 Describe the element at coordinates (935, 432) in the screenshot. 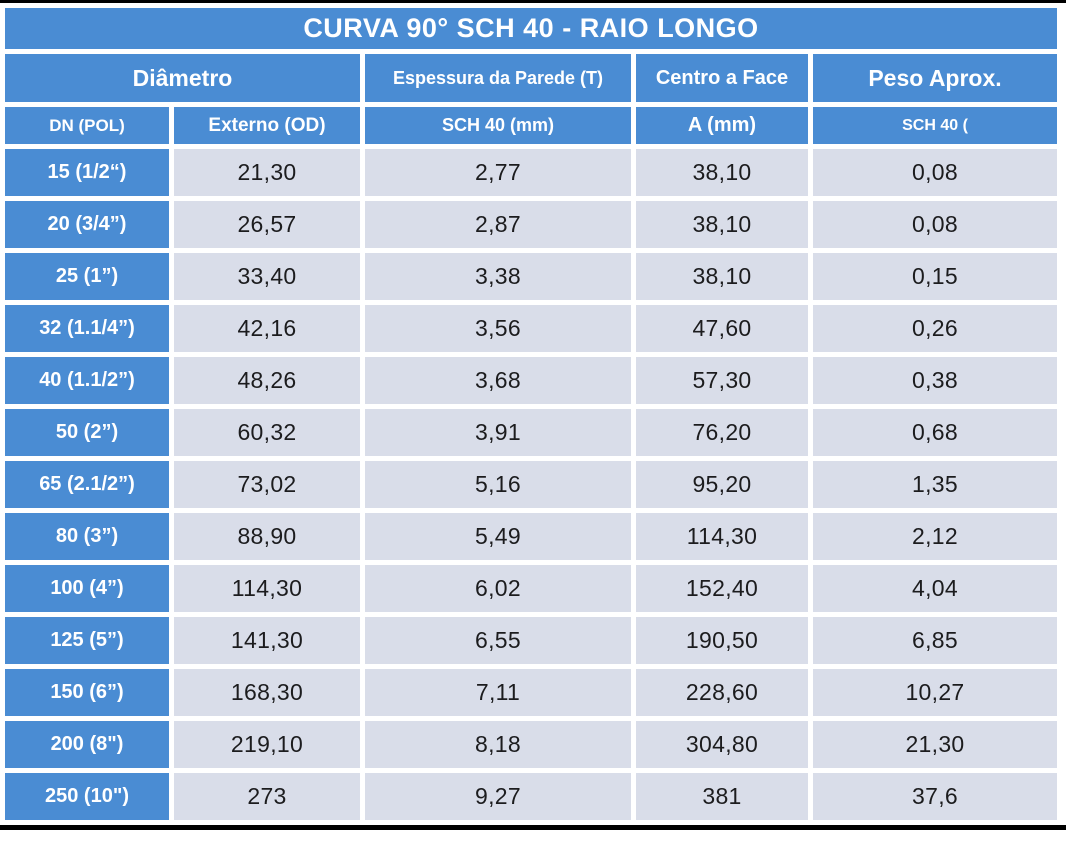

I see `value-cell: 0,68` at that location.